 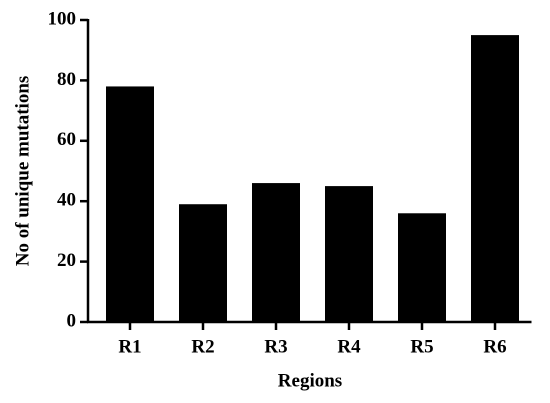 What do you see at coordinates (66, 79) in the screenshot?
I see `y-tick-label: 80` at bounding box center [66, 79].